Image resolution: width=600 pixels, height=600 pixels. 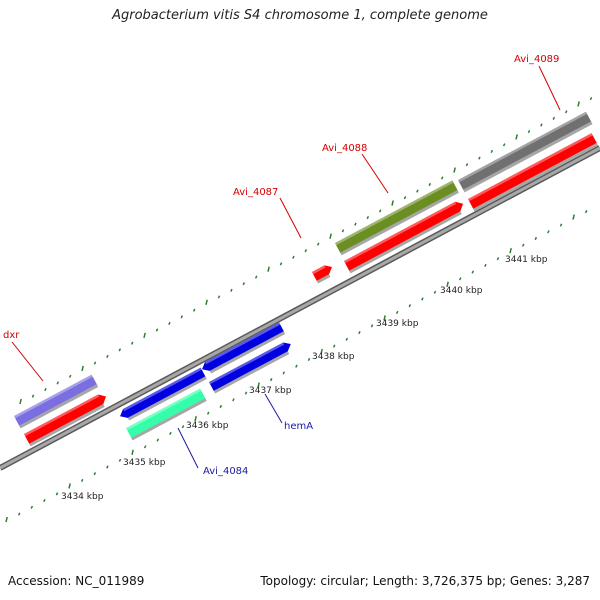 I want to click on cds-dxr-highlight, so click(x=62, y=415).